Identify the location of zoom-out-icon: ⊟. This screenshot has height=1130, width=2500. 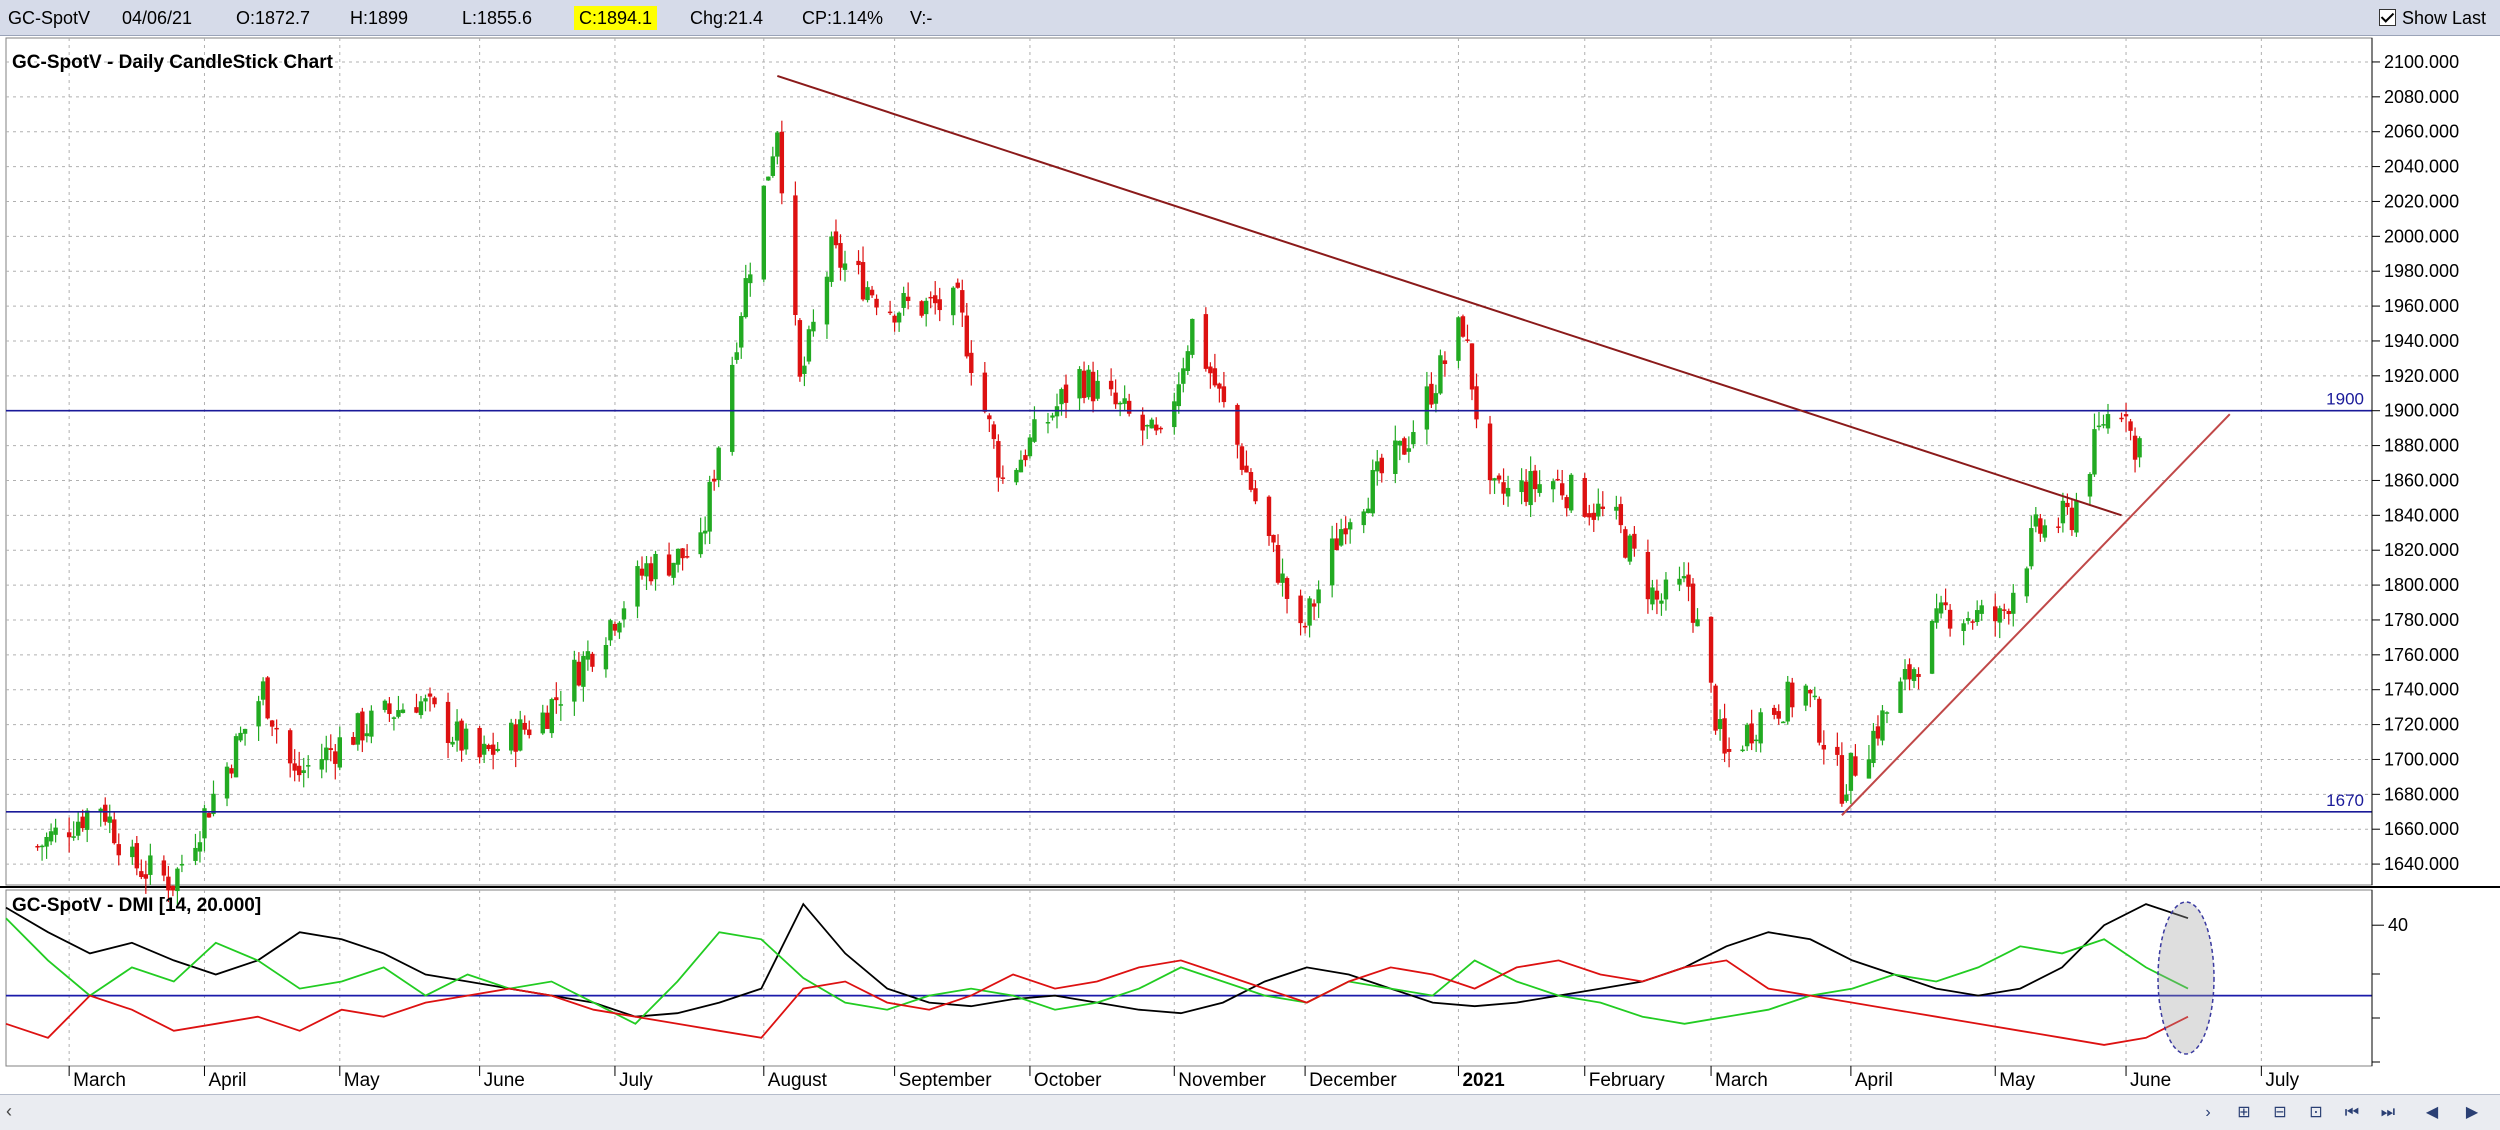
(2280, 1112).